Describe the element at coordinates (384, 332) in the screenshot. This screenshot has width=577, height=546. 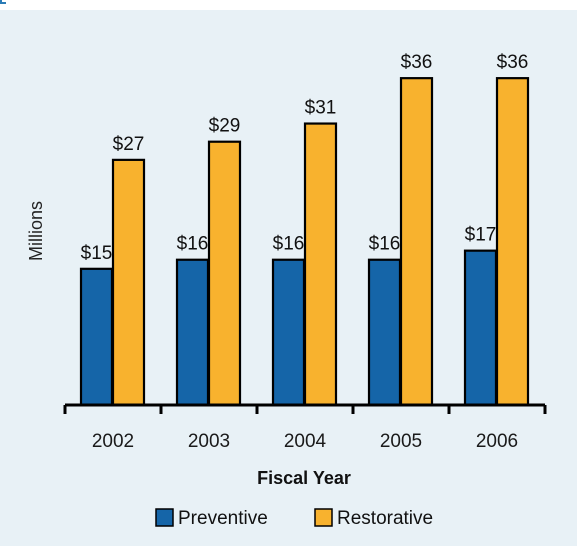
I see `bar-preventive-2005` at that location.